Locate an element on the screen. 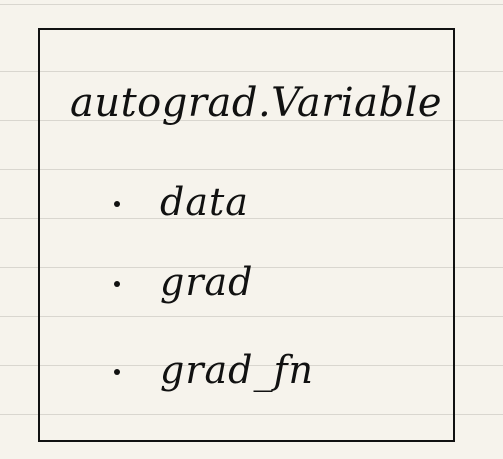 This screenshot has height=459, width=503. attribute-item-grad: grad is located at coordinates (183, 282).